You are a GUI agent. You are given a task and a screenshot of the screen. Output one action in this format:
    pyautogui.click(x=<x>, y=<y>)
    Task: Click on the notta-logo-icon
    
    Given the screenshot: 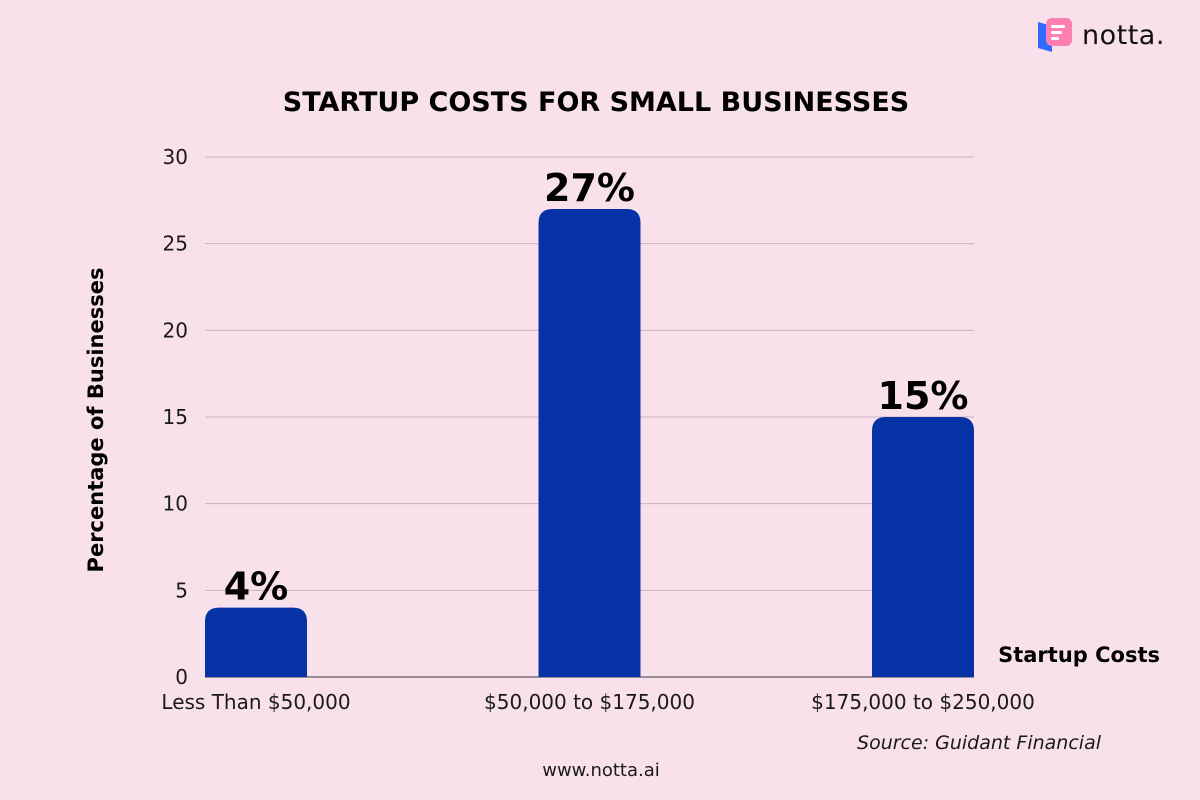 What is the action you would take?
    pyautogui.click(x=1055, y=35)
    